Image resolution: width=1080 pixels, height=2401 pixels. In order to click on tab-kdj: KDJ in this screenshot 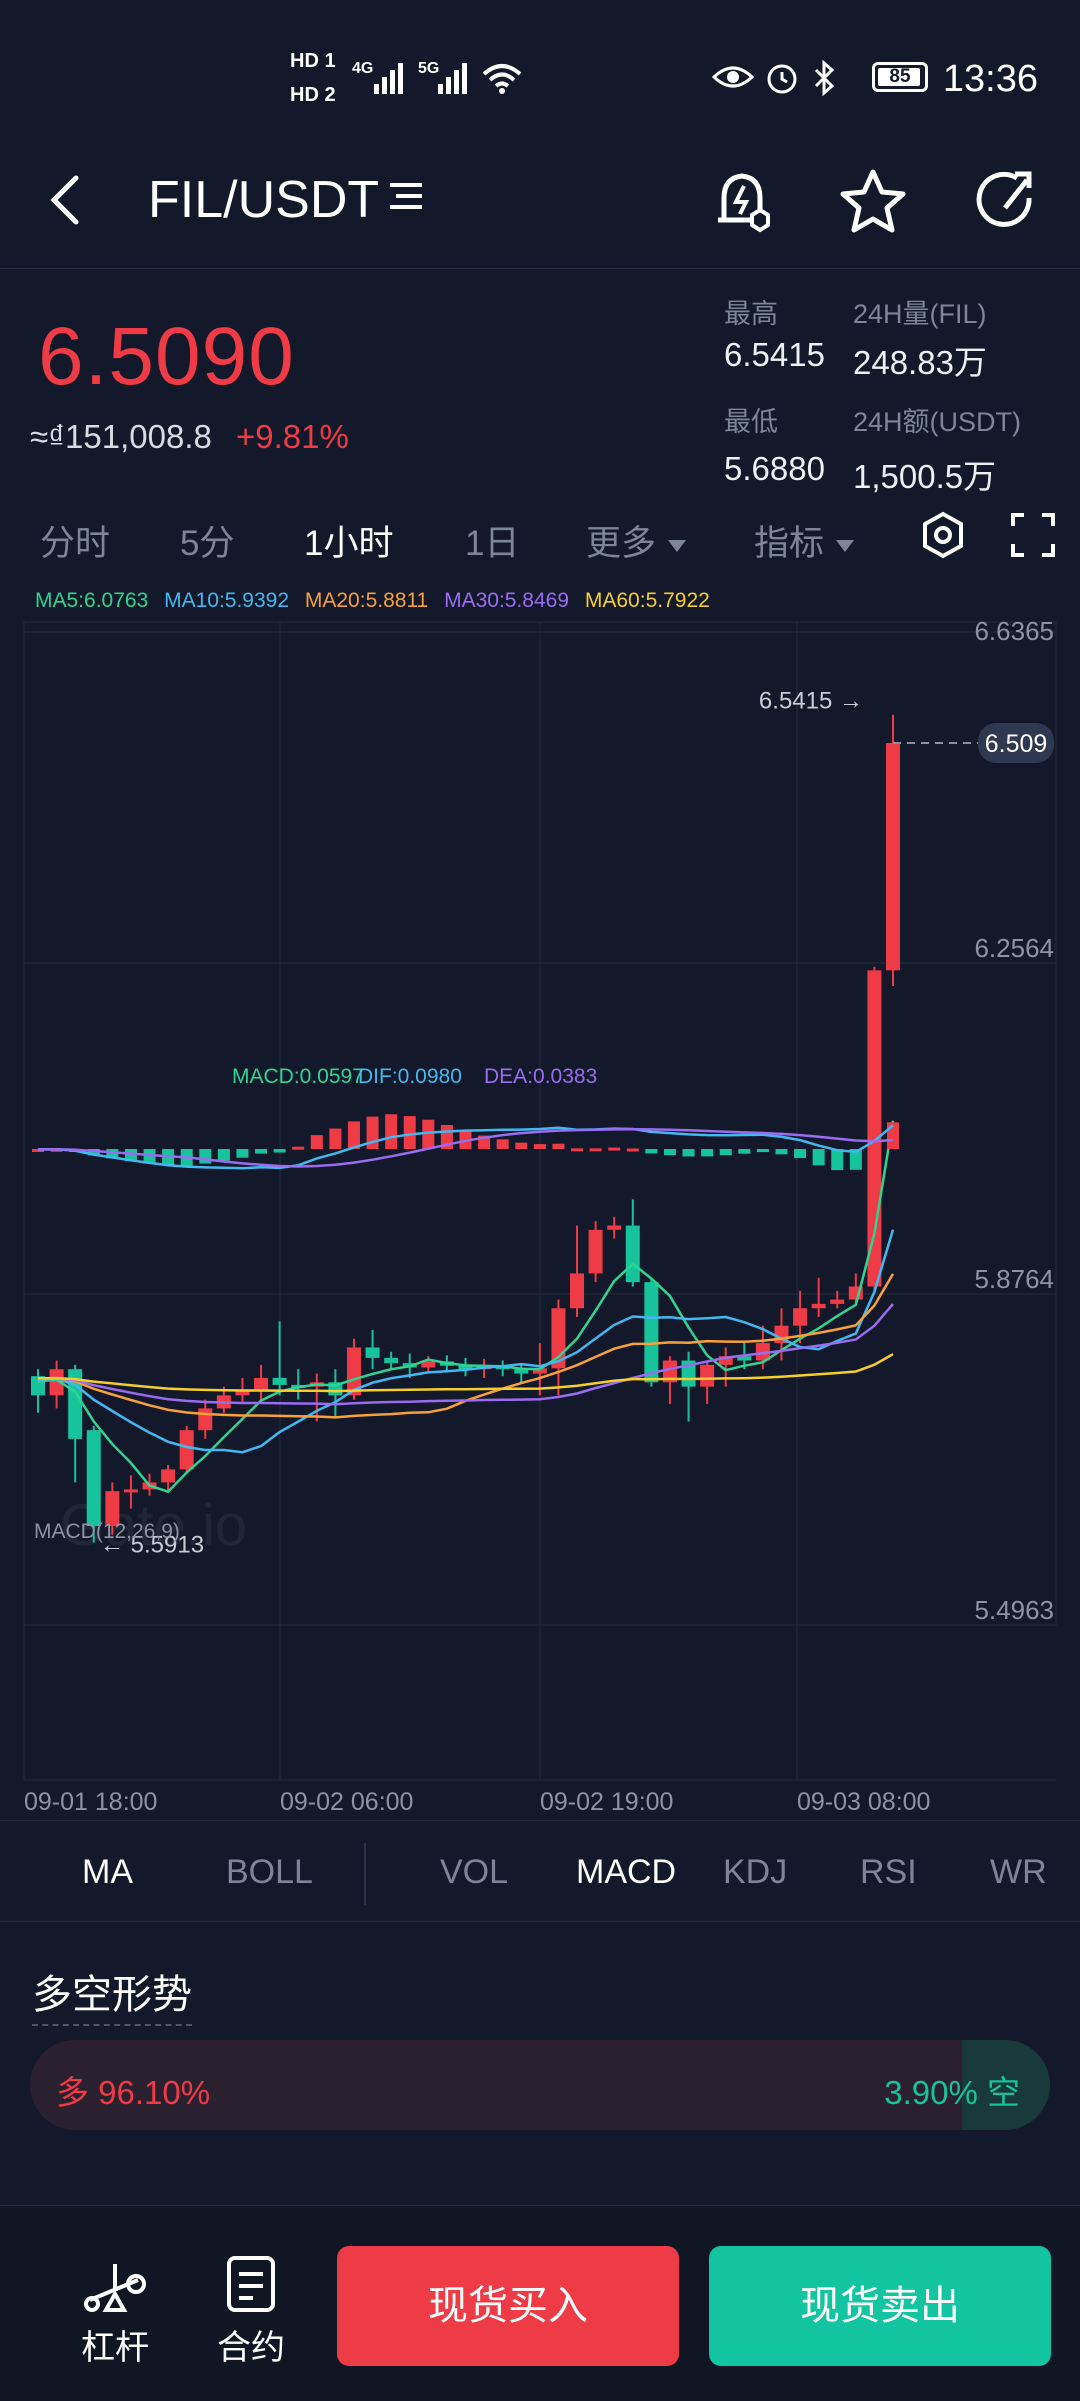, I will do `click(755, 1872)`.